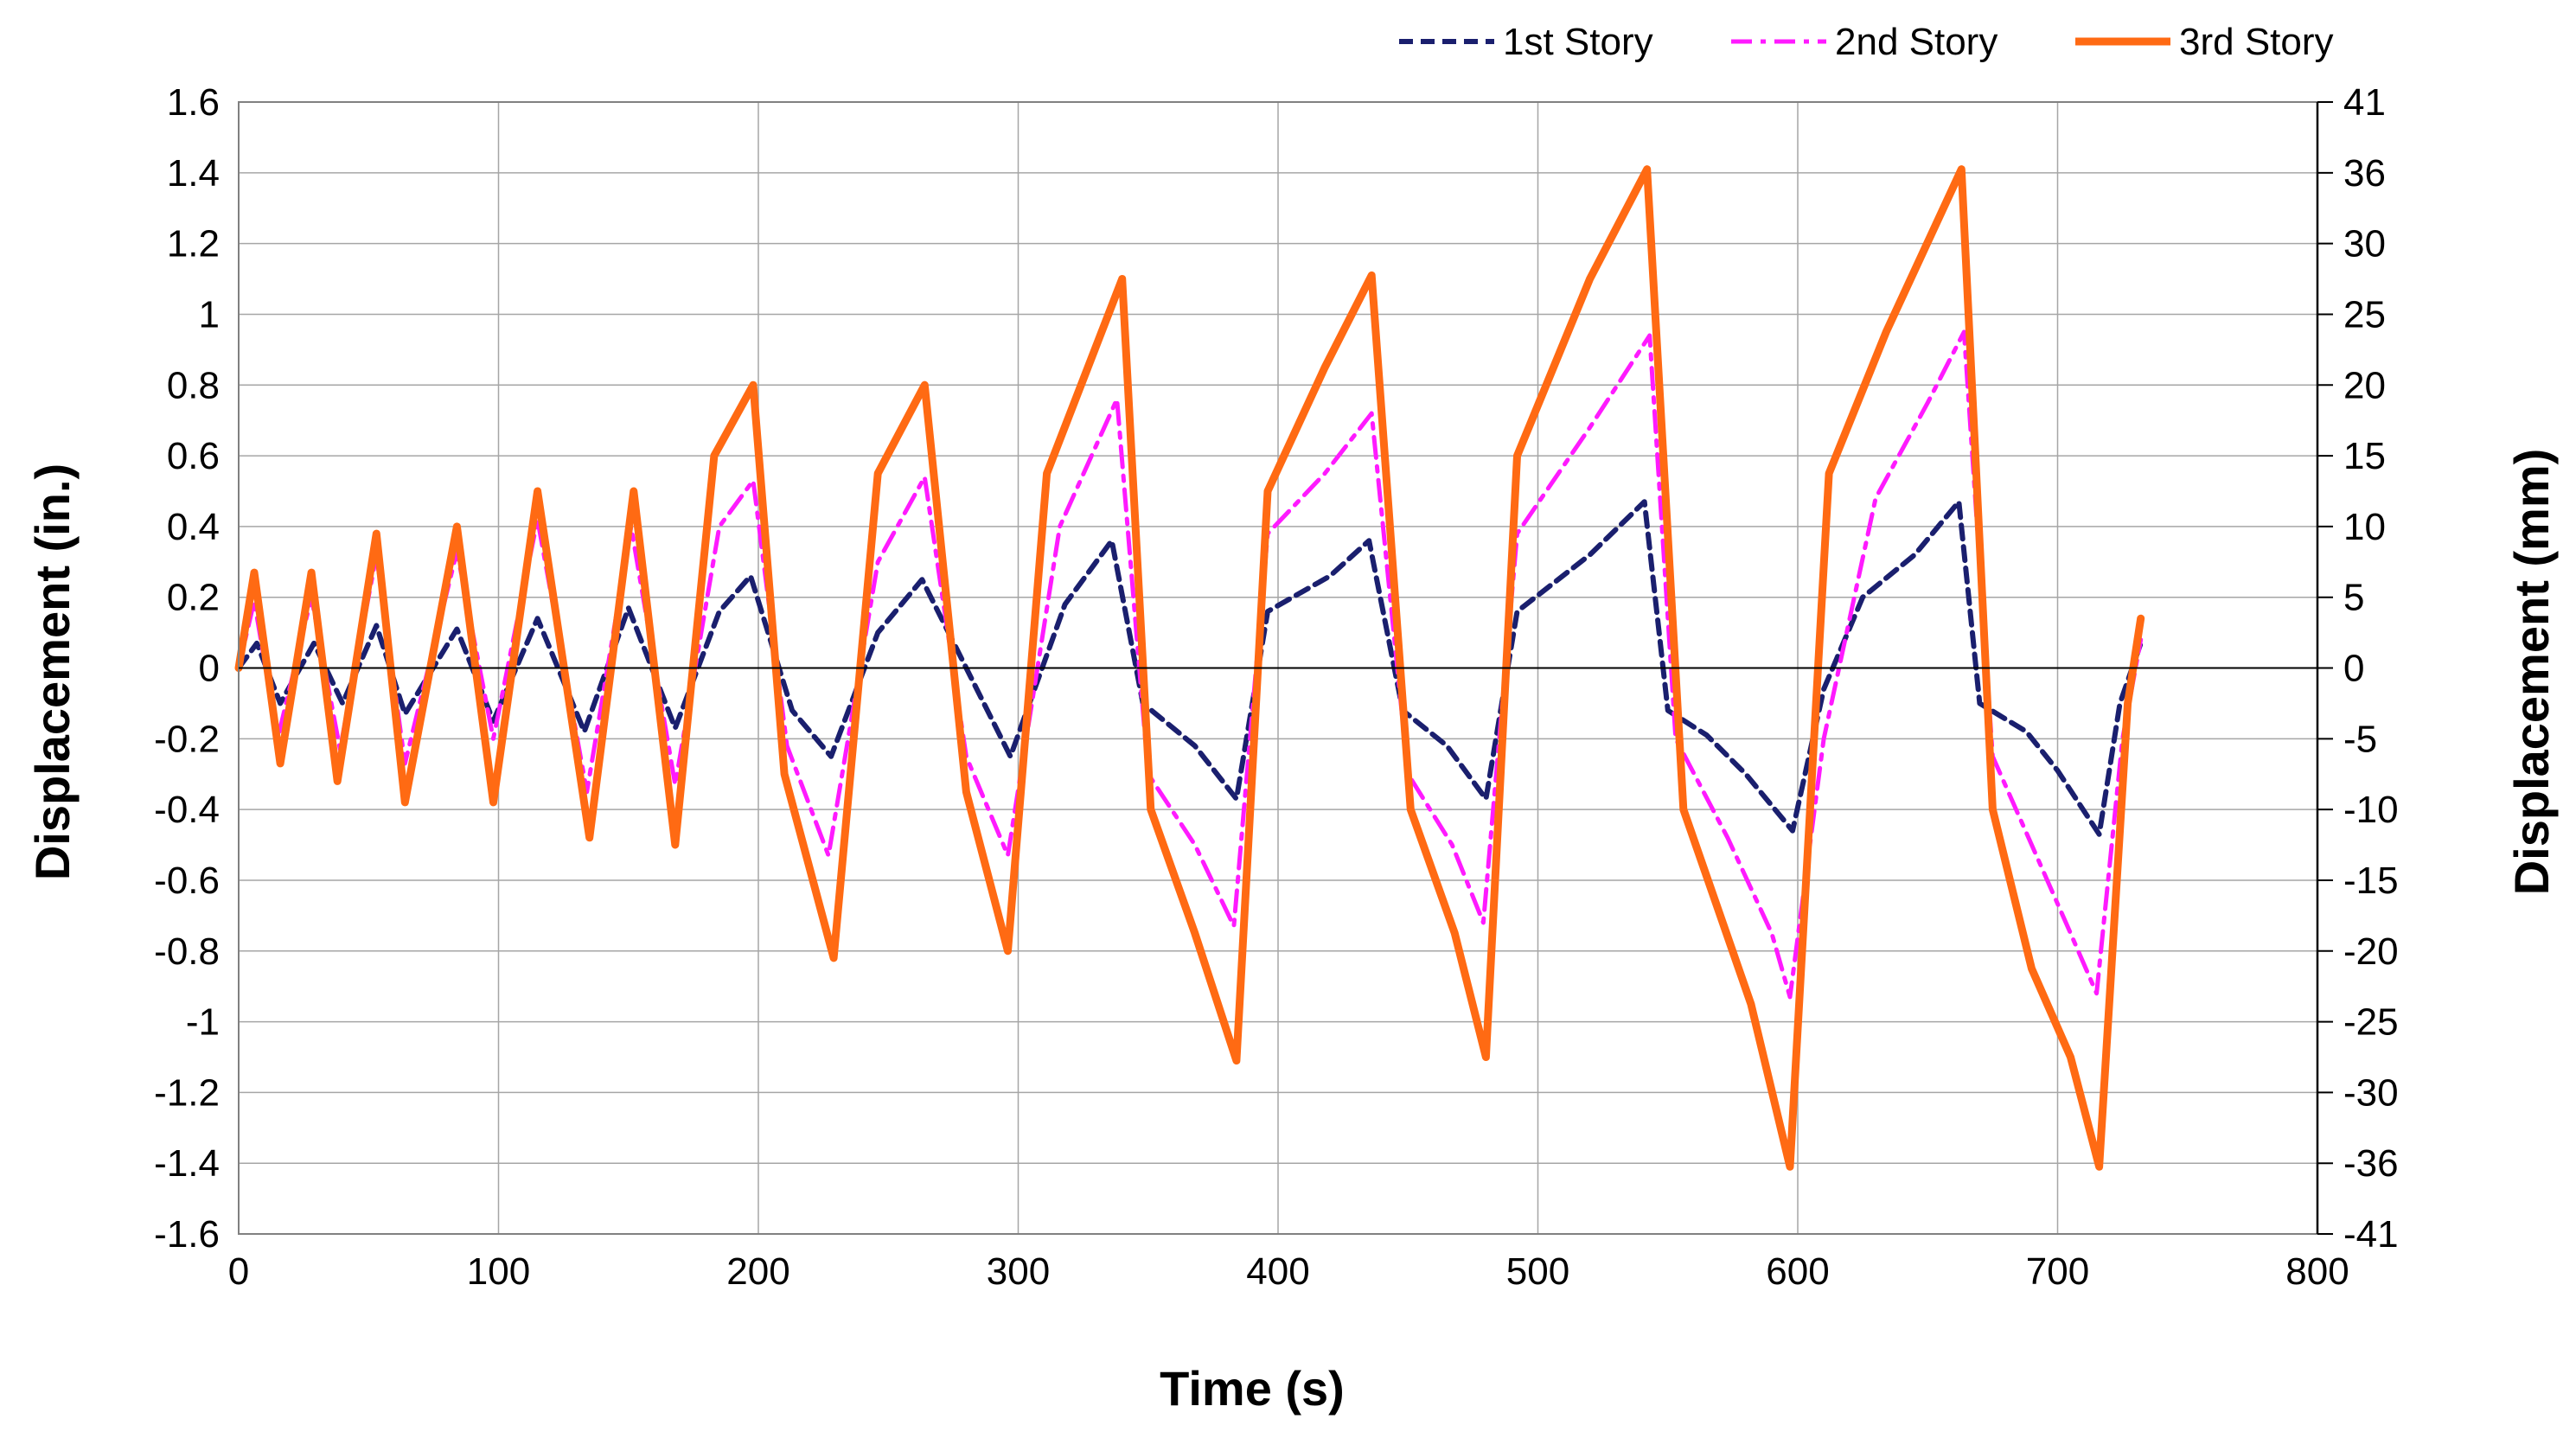 Image resolution: width=2576 pixels, height=1451 pixels. What do you see at coordinates (2371, 1234) in the screenshot?
I see `y-tick-label-right: -41` at bounding box center [2371, 1234].